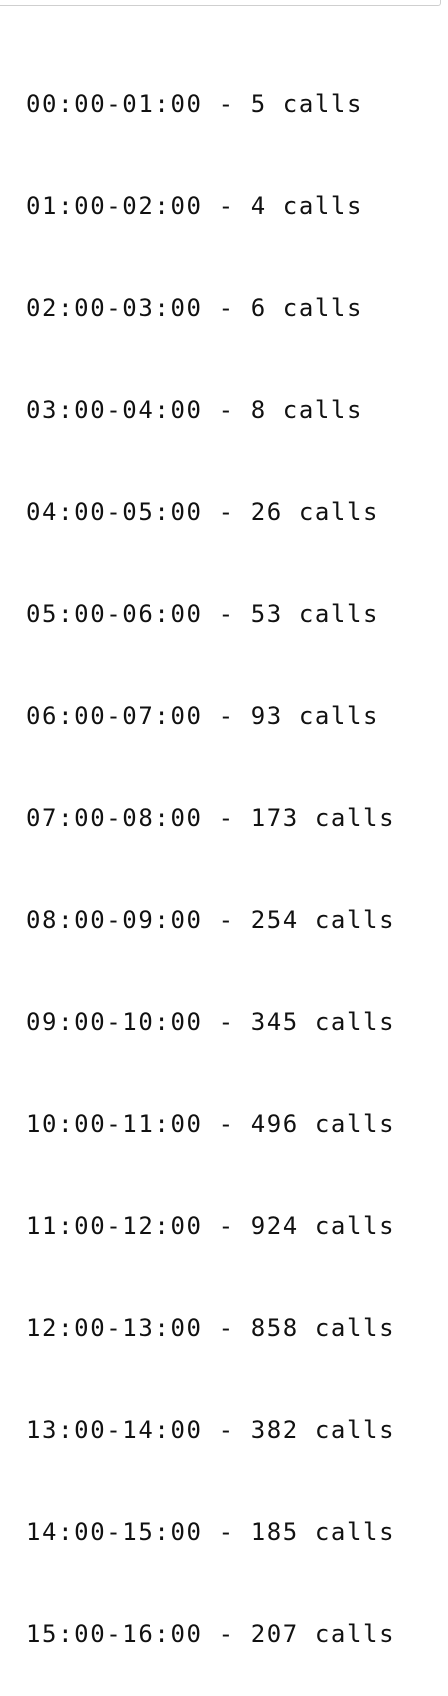 The height and width of the screenshot is (1696, 448). What do you see at coordinates (195, 104) in the screenshot?
I see `list-item: 00:00-01:00 - 5 calls` at bounding box center [195, 104].